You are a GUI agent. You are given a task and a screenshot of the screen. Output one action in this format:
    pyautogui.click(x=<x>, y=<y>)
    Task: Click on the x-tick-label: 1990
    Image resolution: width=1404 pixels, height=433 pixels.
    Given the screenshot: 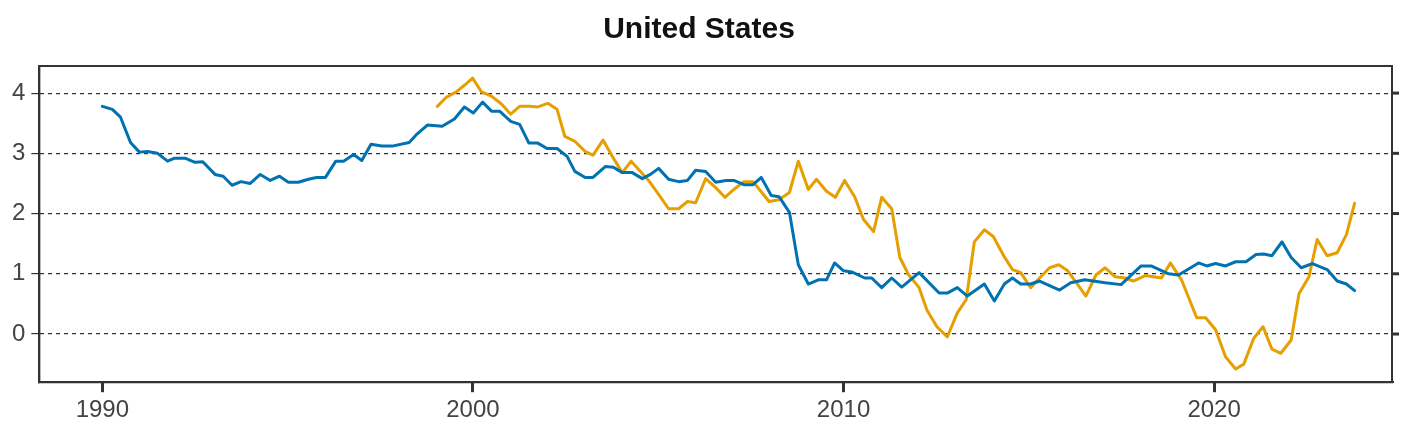 What is the action you would take?
    pyautogui.click(x=102, y=409)
    